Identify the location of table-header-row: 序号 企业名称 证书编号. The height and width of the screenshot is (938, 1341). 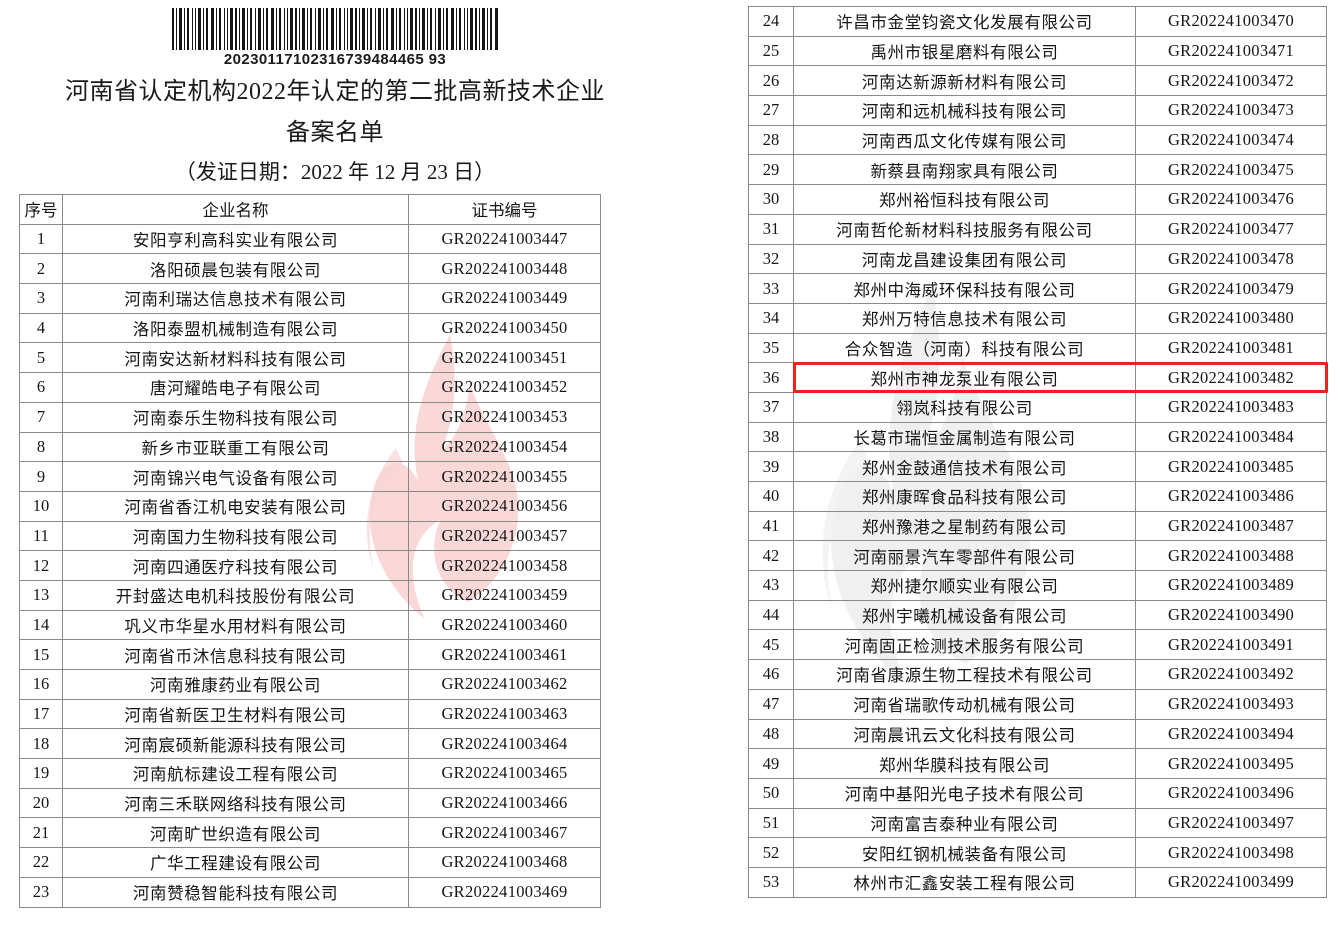
(310, 209).